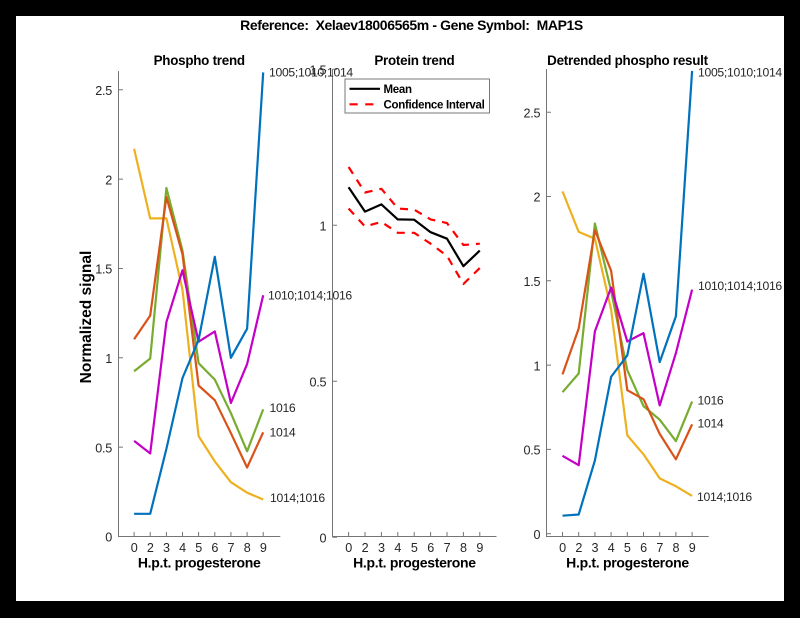 The height and width of the screenshot is (618, 800). Describe the element at coordinates (434, 105) in the screenshot. I see `svg-text: Confidence Interval` at that location.